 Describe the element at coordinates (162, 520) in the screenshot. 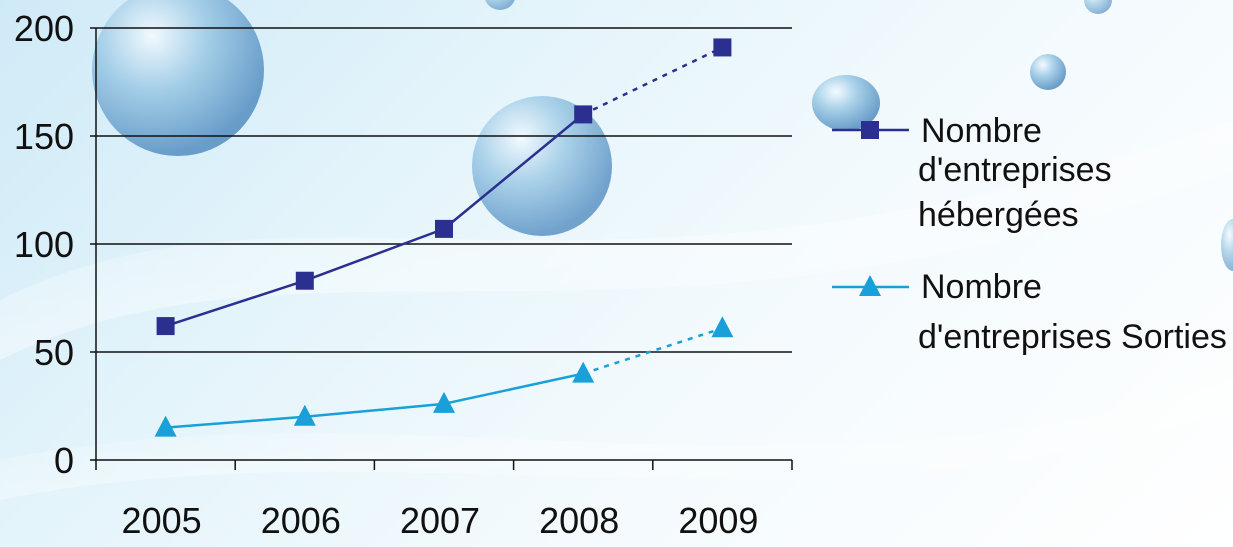

I see `x-tick-label: 2005` at that location.